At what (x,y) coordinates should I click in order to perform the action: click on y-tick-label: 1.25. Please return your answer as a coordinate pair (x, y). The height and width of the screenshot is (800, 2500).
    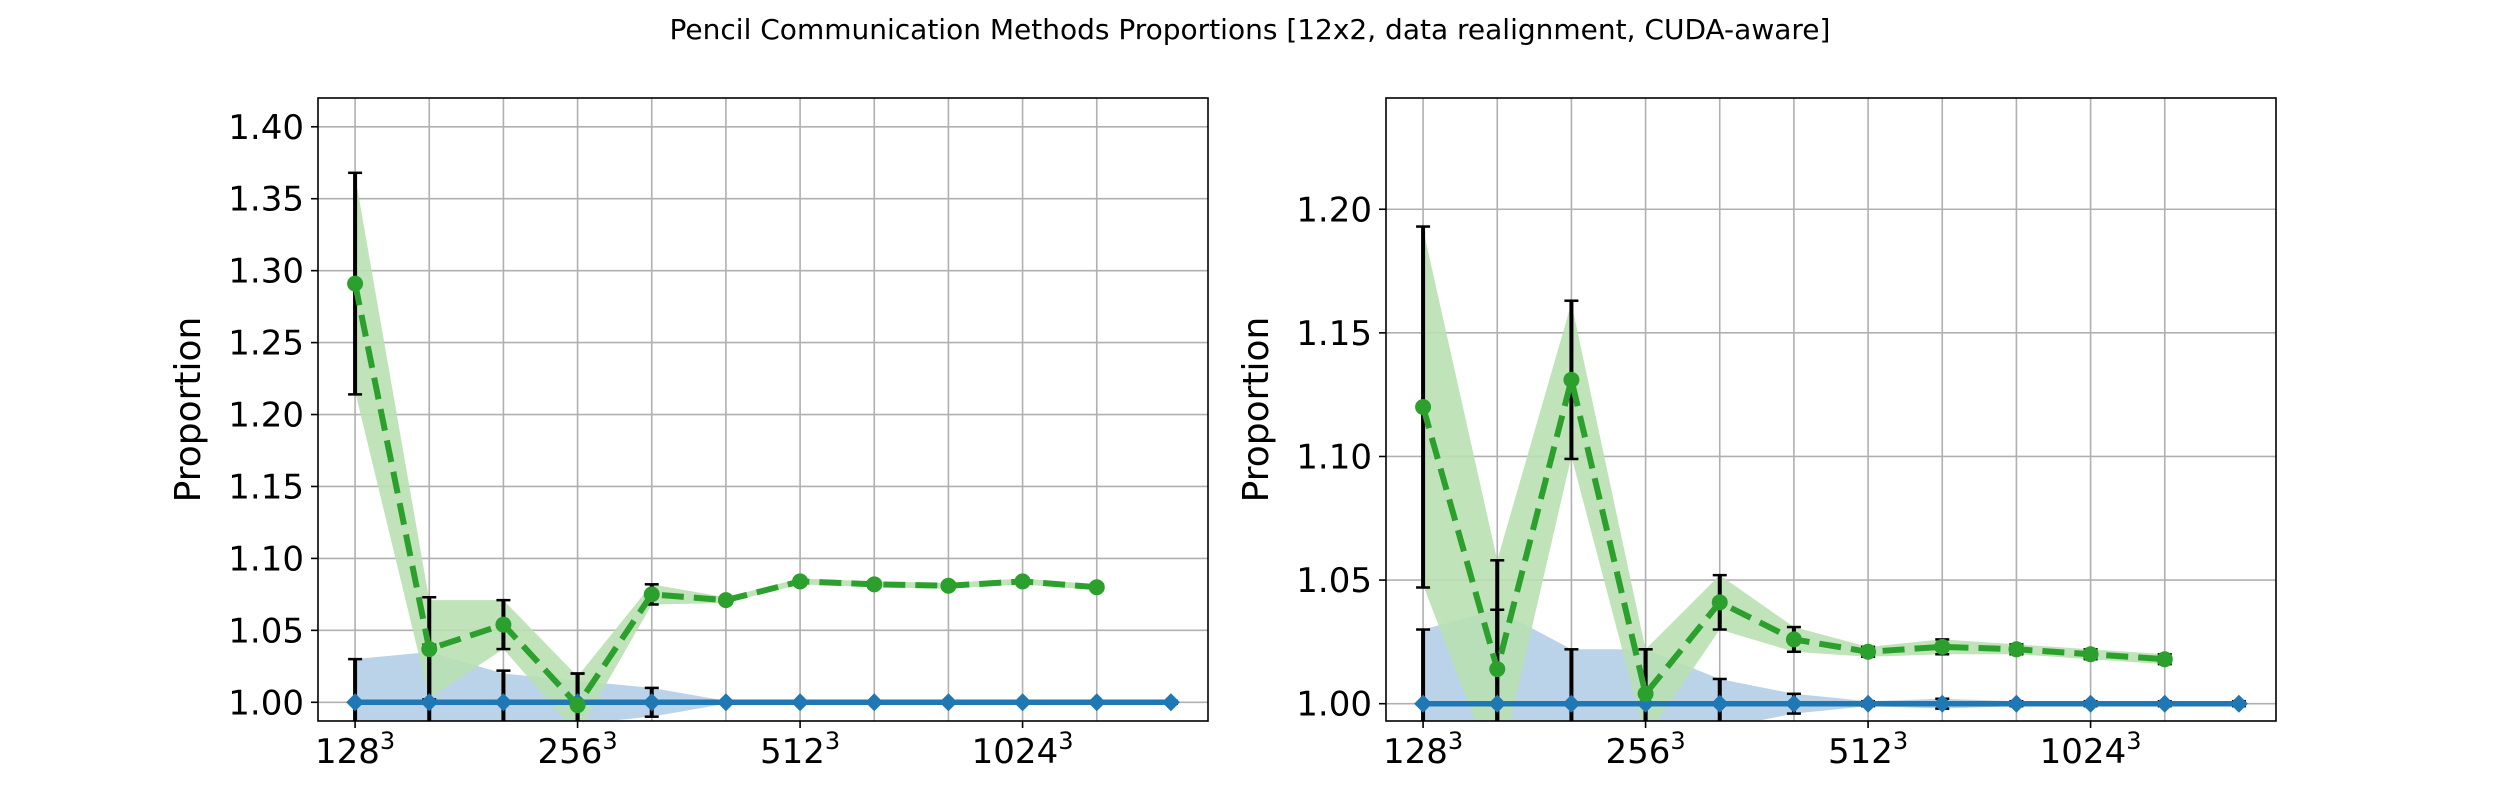
    Looking at the image, I should click on (266, 344).